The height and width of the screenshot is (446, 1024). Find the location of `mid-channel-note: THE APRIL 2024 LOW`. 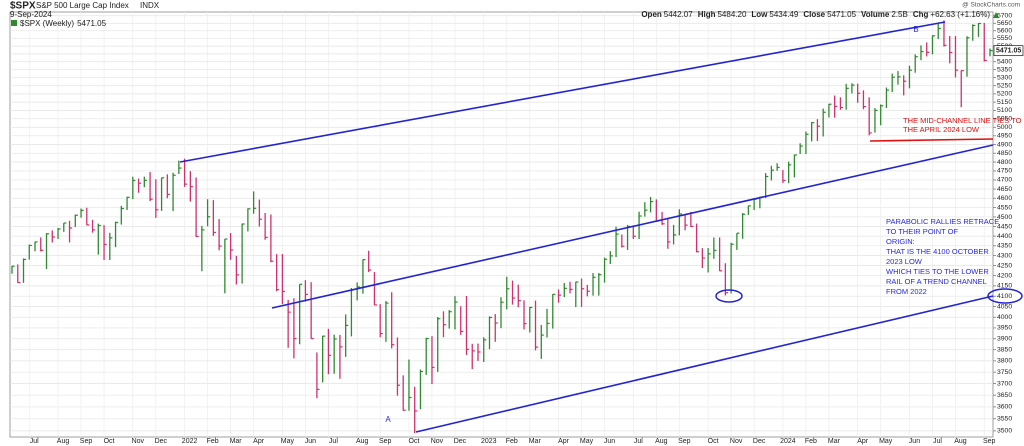

mid-channel-note: THE APRIL 2024 LOW is located at coordinates (941, 129).